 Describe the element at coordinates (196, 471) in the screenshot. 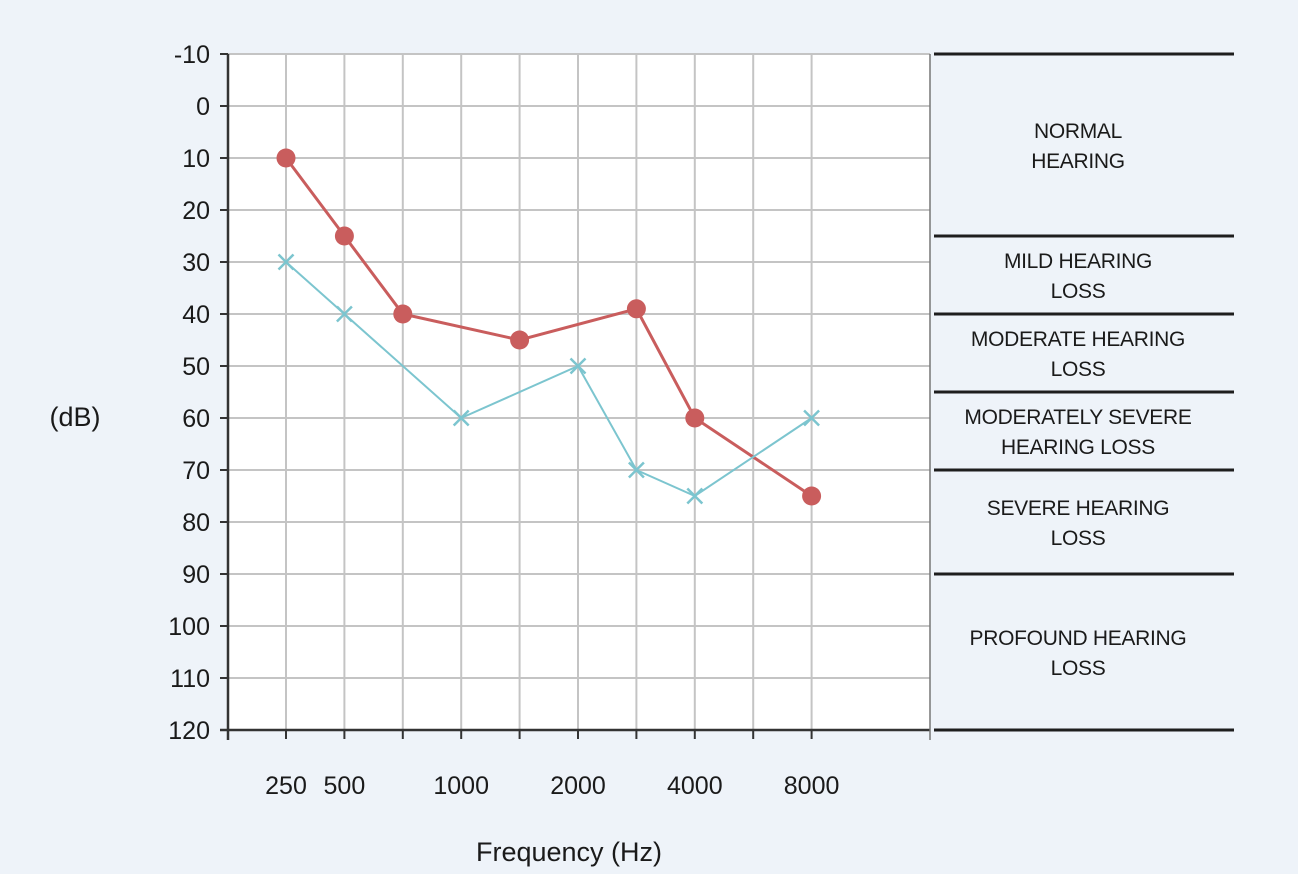

I see `y-tick-label: 70` at that location.